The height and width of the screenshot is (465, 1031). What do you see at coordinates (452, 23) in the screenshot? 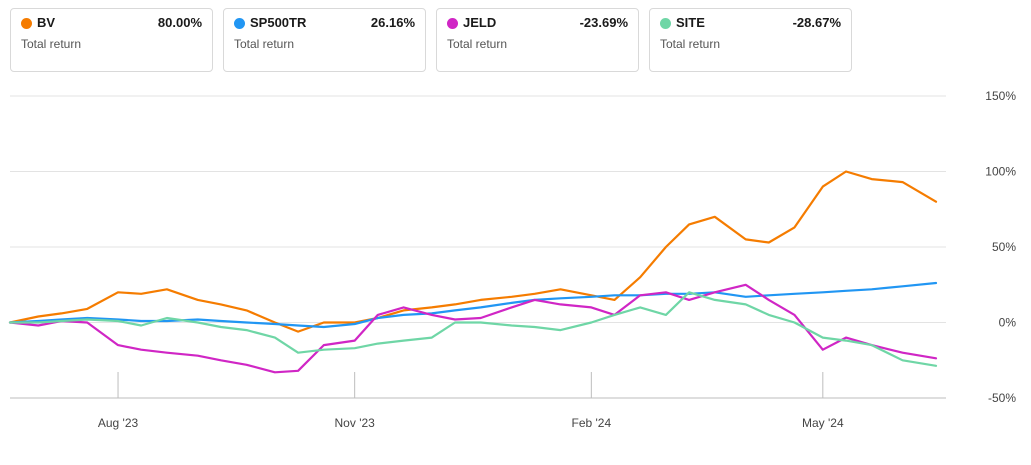
I see `jeld-color-dot` at bounding box center [452, 23].